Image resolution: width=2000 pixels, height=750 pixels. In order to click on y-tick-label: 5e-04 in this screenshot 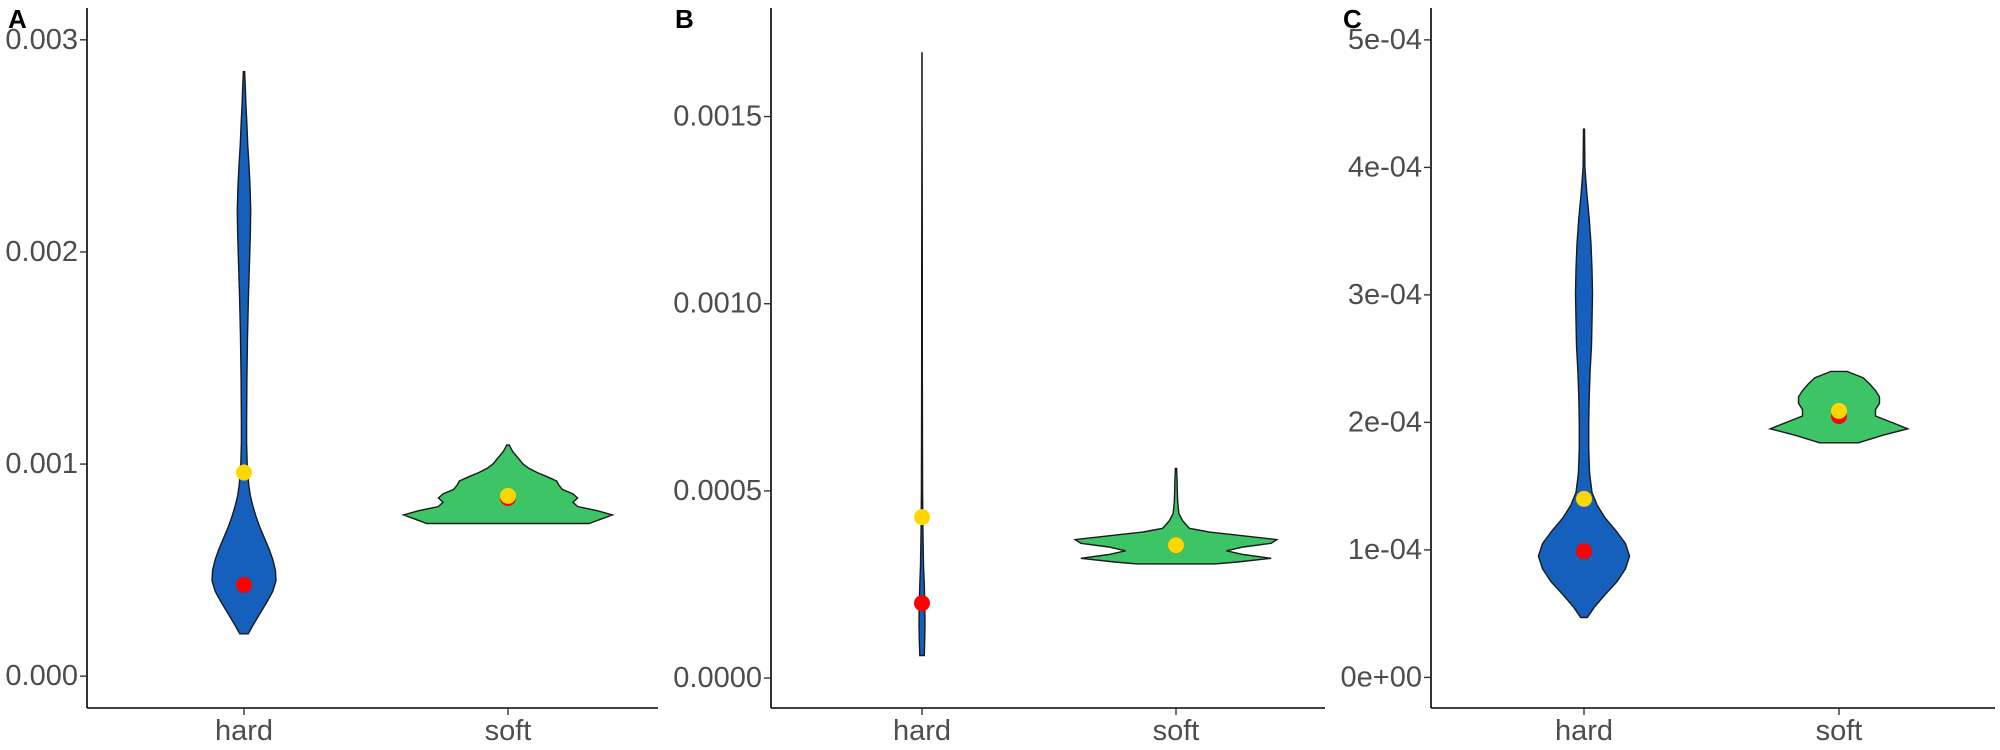, I will do `click(1385, 40)`.